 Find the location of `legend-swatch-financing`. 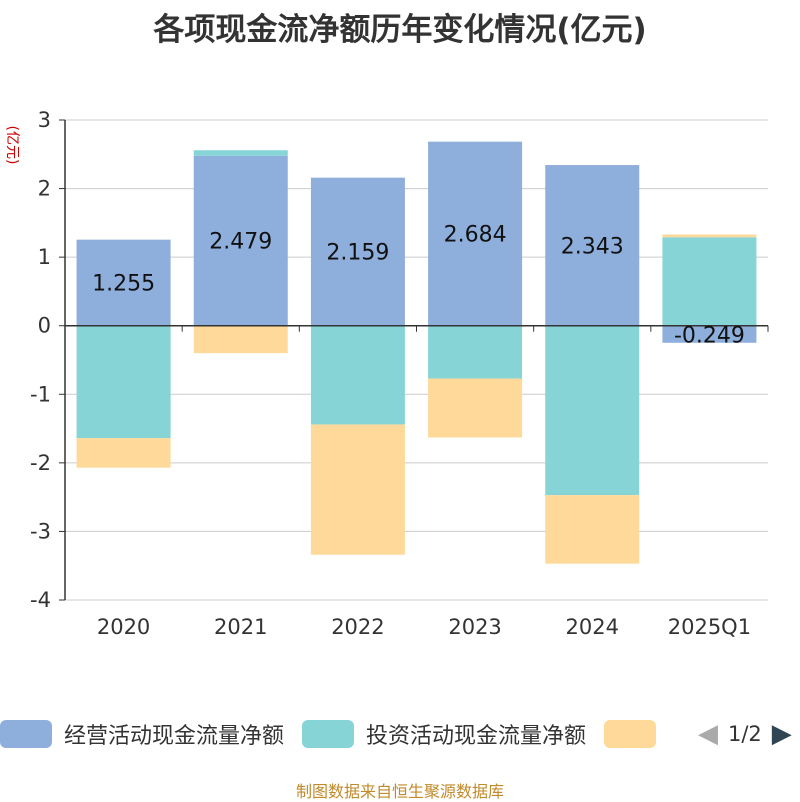

legend-swatch-financing is located at coordinates (630, 734).